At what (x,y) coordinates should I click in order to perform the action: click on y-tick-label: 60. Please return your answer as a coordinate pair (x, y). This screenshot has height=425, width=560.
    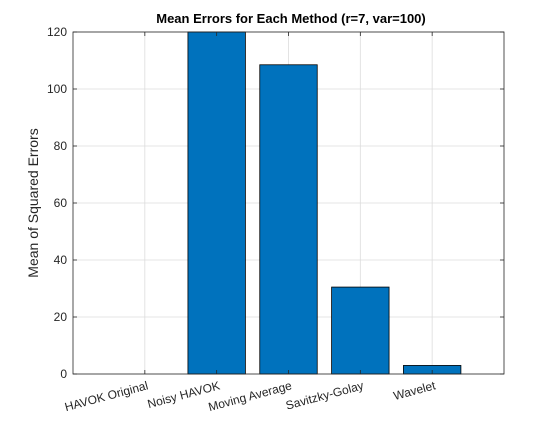
    Looking at the image, I should click on (61, 203).